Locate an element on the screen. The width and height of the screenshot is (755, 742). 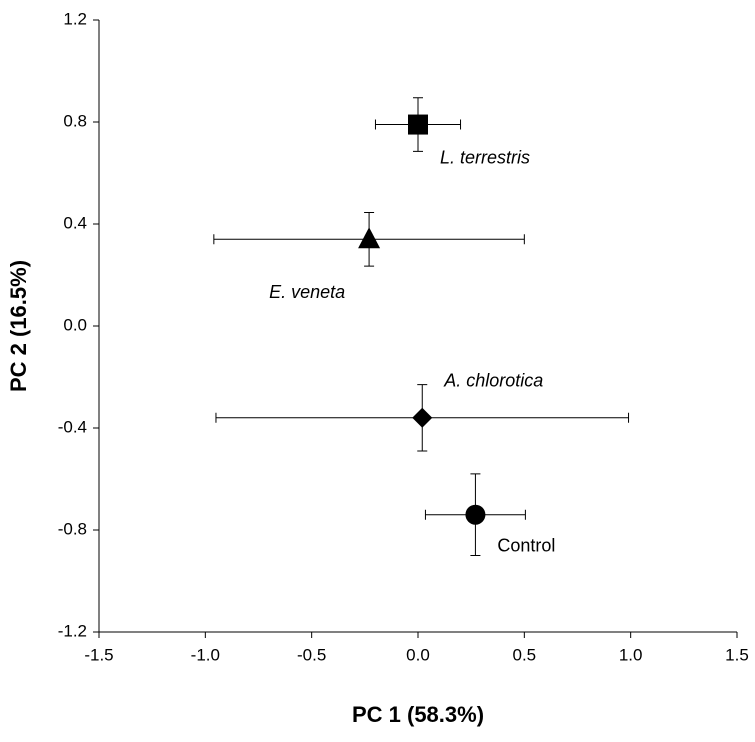
x-tick-label: -1.0 is located at coordinates (205, 654).